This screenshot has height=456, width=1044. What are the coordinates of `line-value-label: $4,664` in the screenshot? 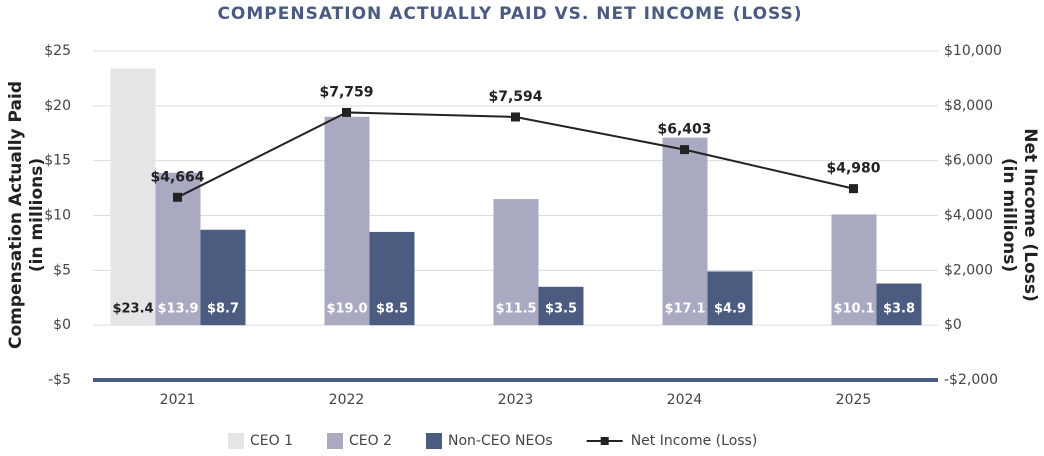 It's located at (177, 177).